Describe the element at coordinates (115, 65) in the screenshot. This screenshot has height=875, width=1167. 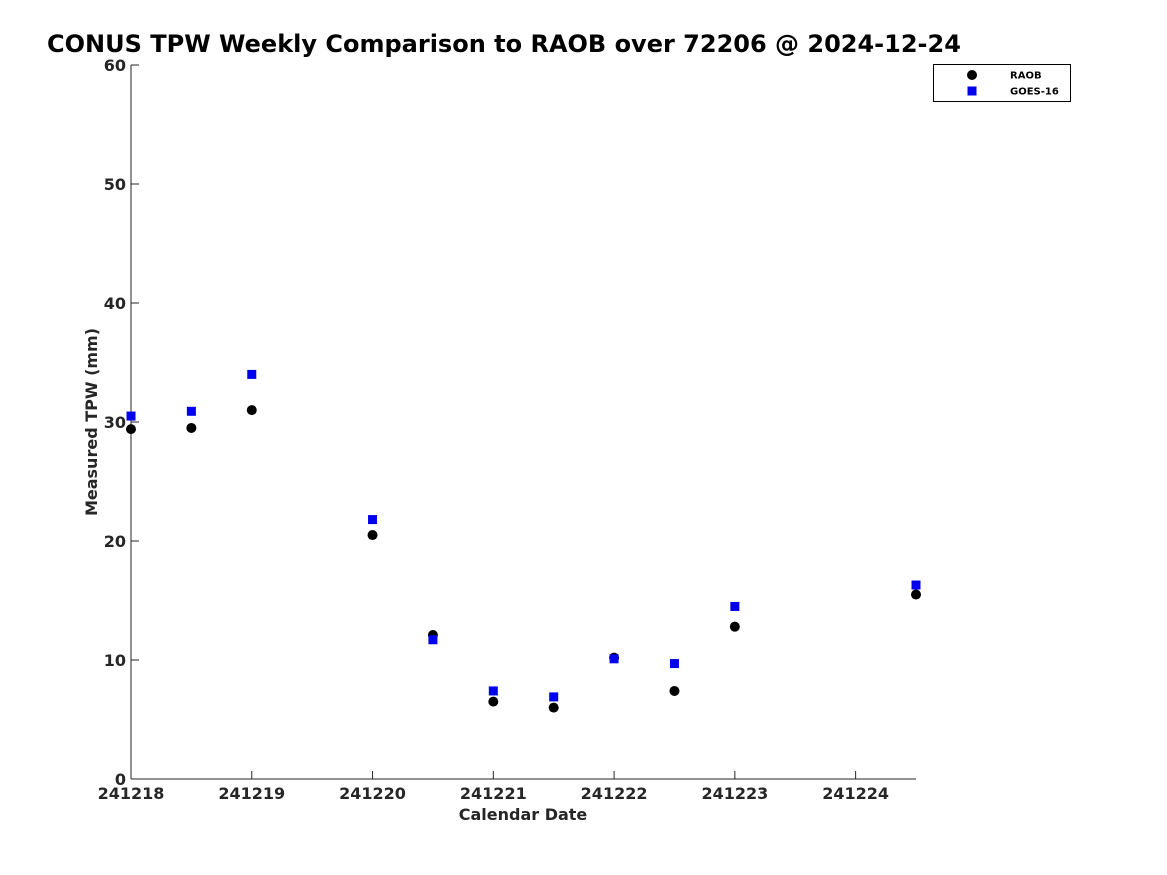
I see `y-tick-label: 60` at that location.